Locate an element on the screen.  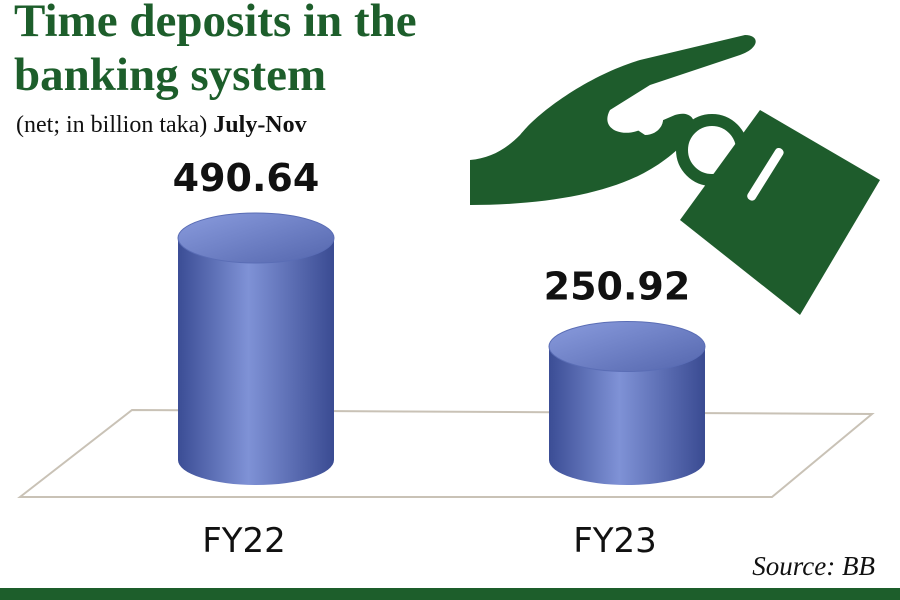
subtitle-text: (net; in billion taka) is located at coordinates (112, 125).